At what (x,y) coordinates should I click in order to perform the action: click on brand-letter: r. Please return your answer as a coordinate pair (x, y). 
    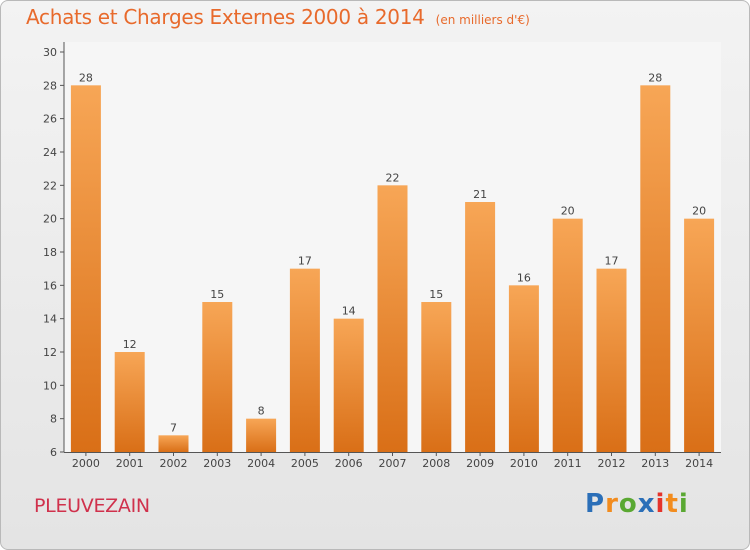
    Looking at the image, I should click on (612, 504).